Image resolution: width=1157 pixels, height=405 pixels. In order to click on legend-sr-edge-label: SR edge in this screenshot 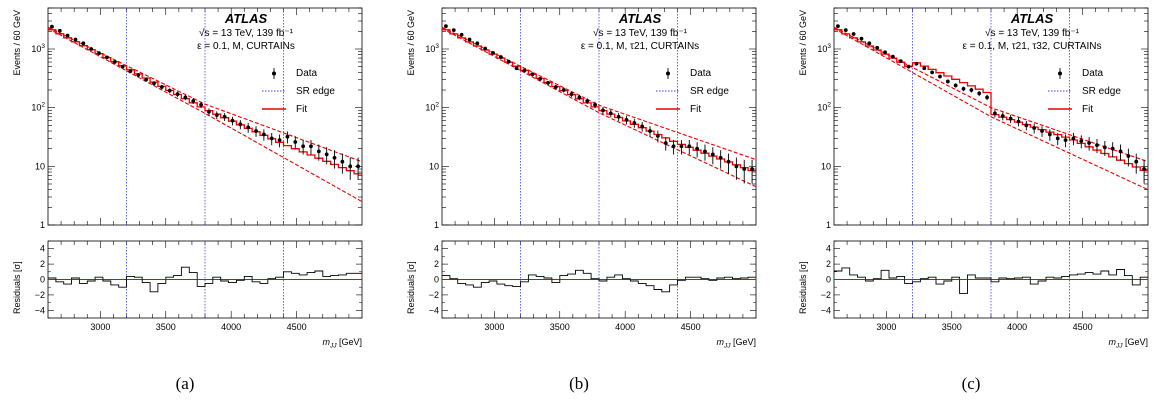, I will do `click(1101, 91)`.